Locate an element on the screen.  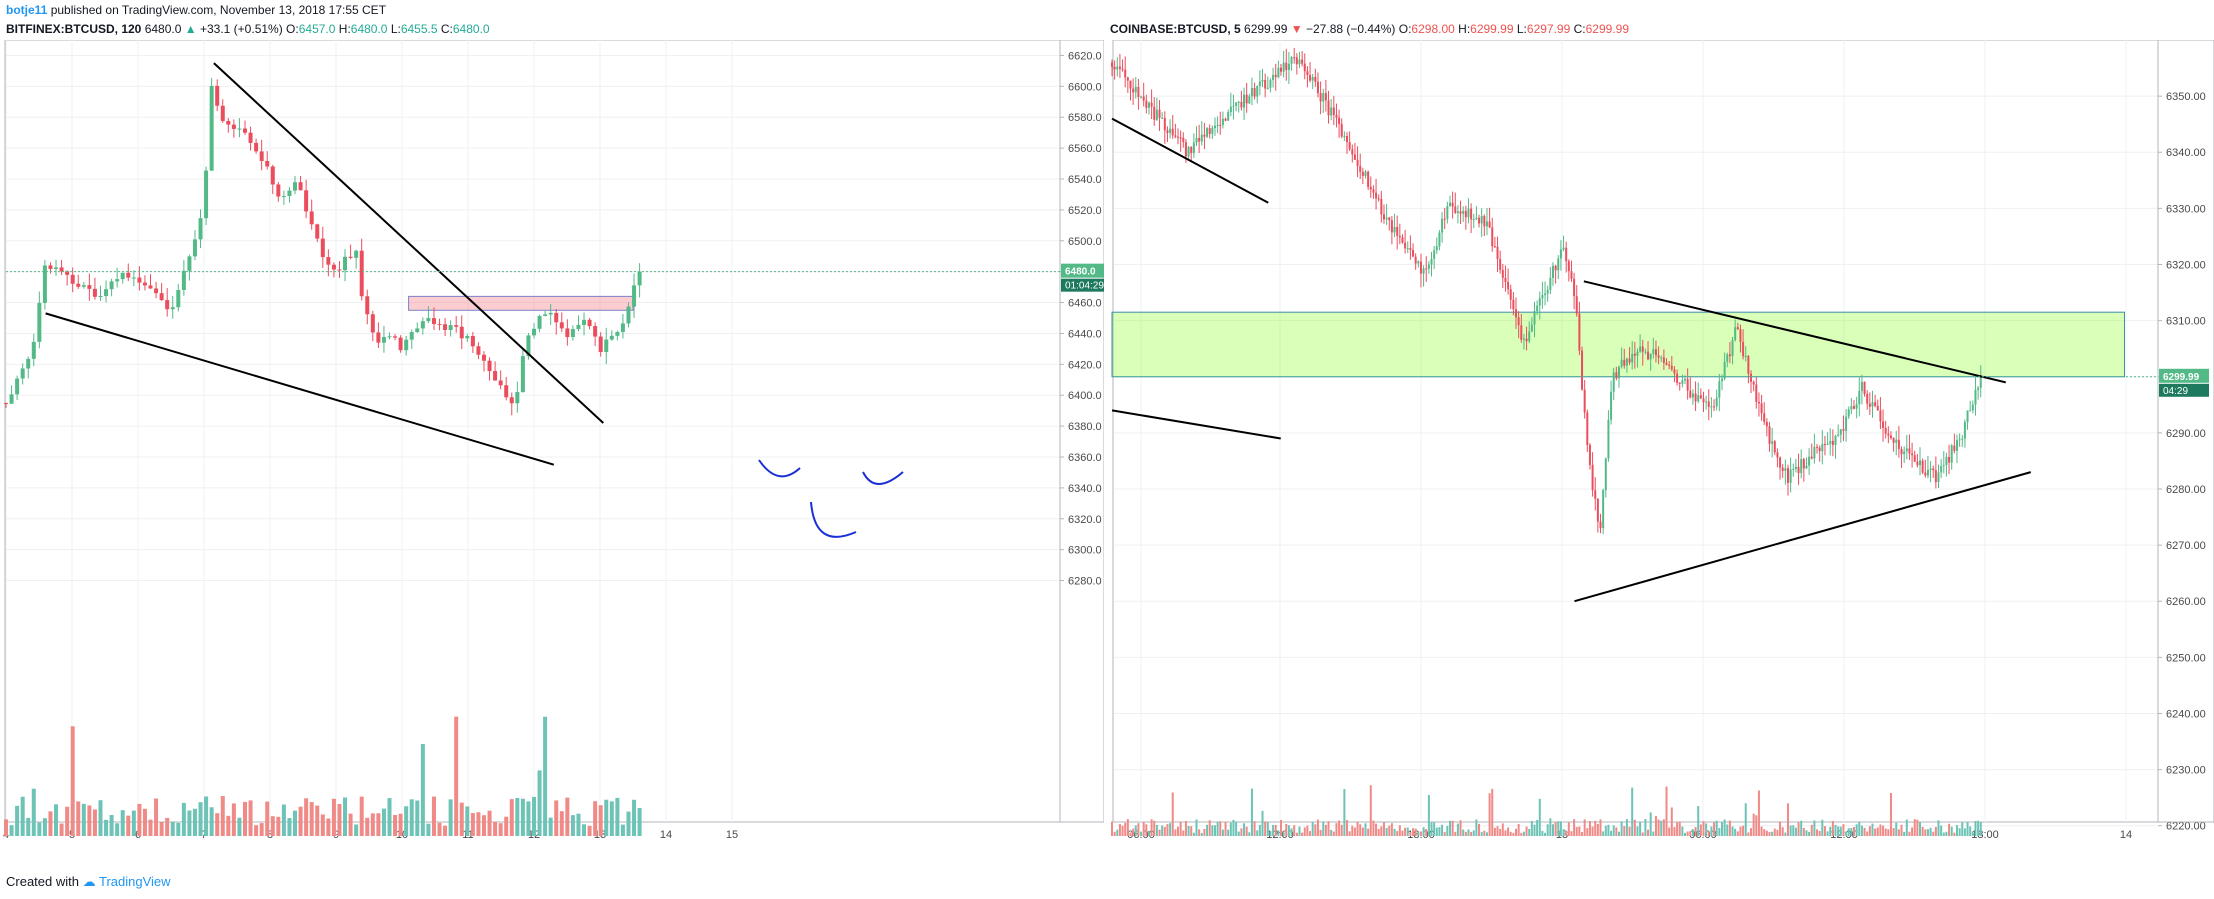
right-symbol: COINBASE:BTCUSD, 5 is located at coordinates (1175, 29).